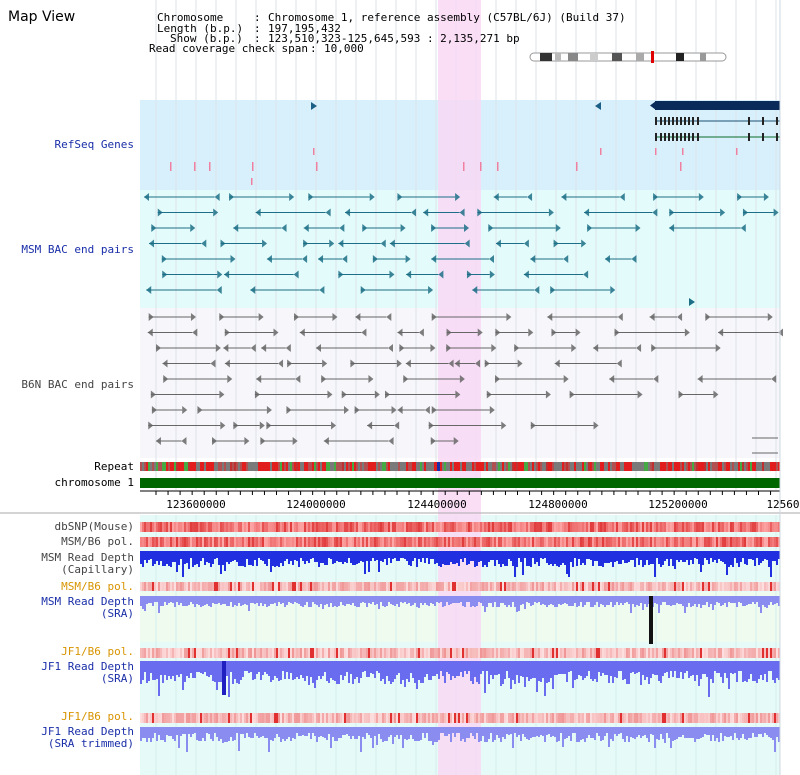 The image size is (800, 775). I want to click on msm-bac-end, so click(152, 243).